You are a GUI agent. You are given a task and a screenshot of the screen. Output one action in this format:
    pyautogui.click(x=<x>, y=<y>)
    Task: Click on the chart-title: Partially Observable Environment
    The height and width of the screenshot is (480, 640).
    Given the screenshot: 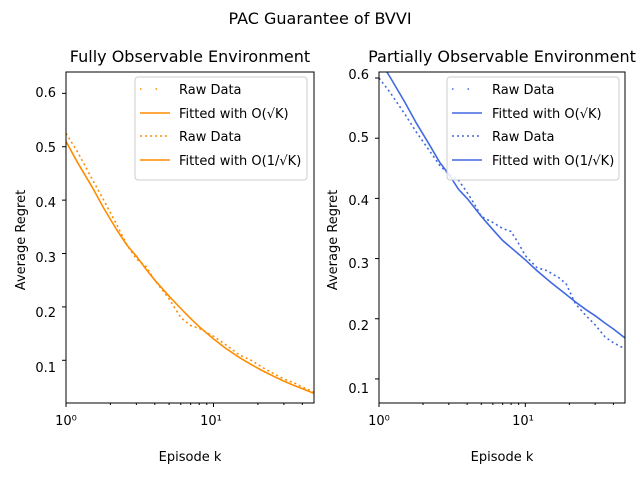 What is the action you would take?
    pyautogui.click(x=502, y=56)
    